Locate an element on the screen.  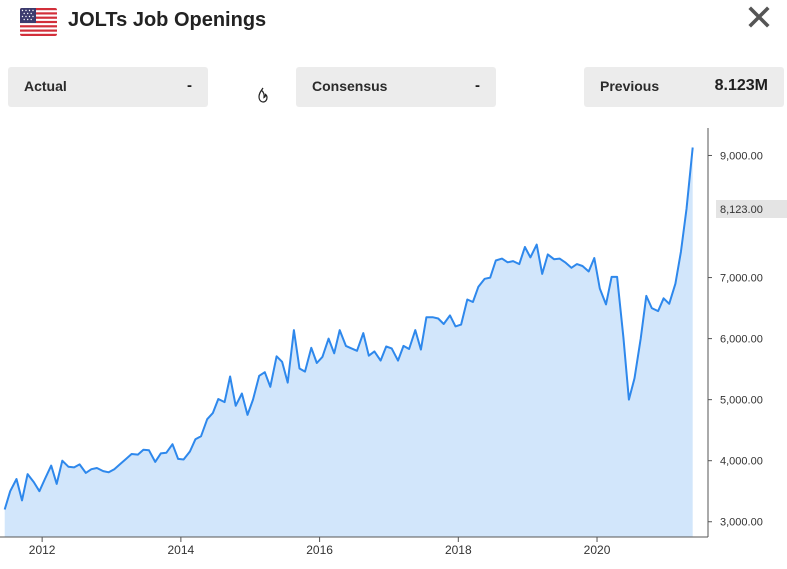
close-icon is located at coordinates (759, 18).